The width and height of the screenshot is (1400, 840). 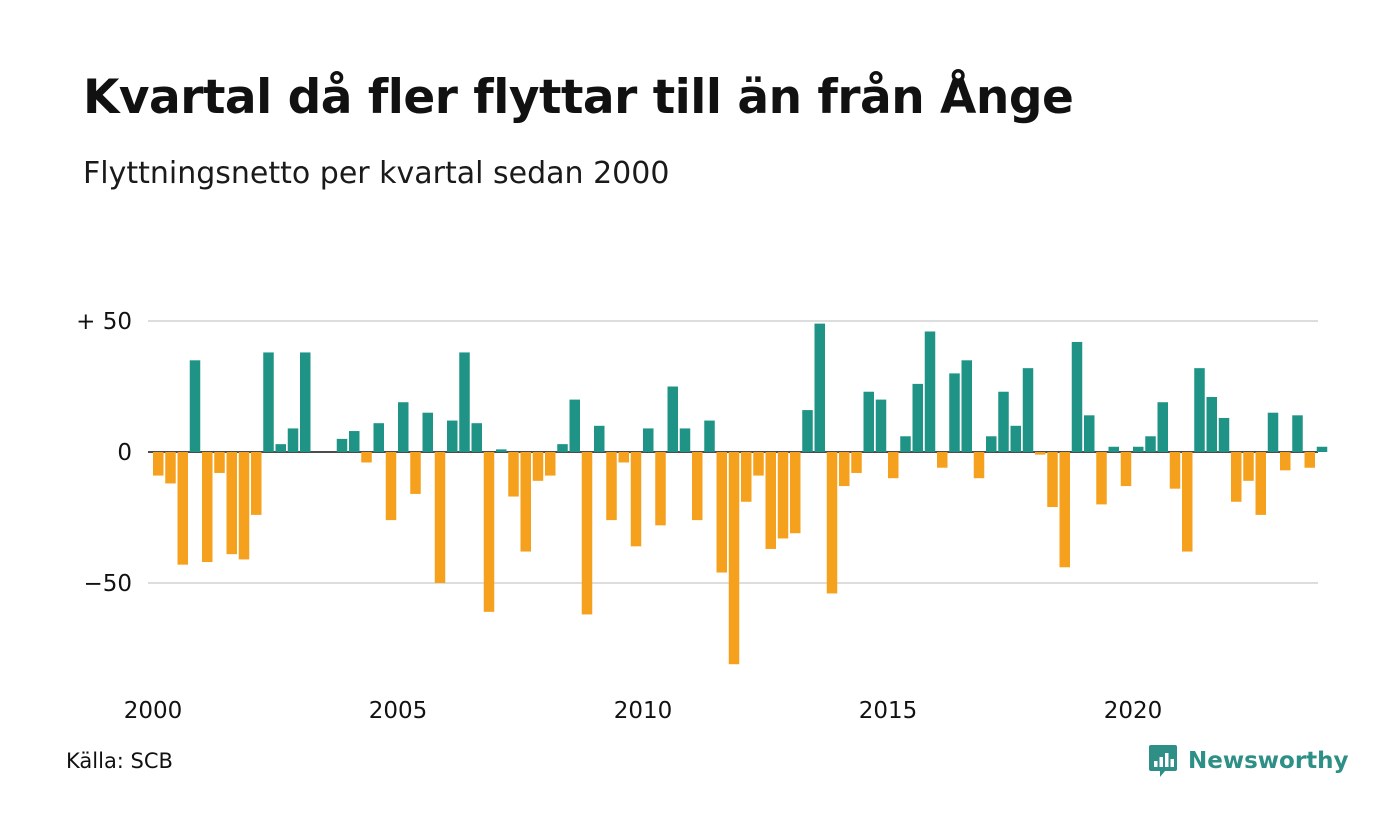 What do you see at coordinates (119, 761) in the screenshot?
I see `source-note: Källa: SCB` at bounding box center [119, 761].